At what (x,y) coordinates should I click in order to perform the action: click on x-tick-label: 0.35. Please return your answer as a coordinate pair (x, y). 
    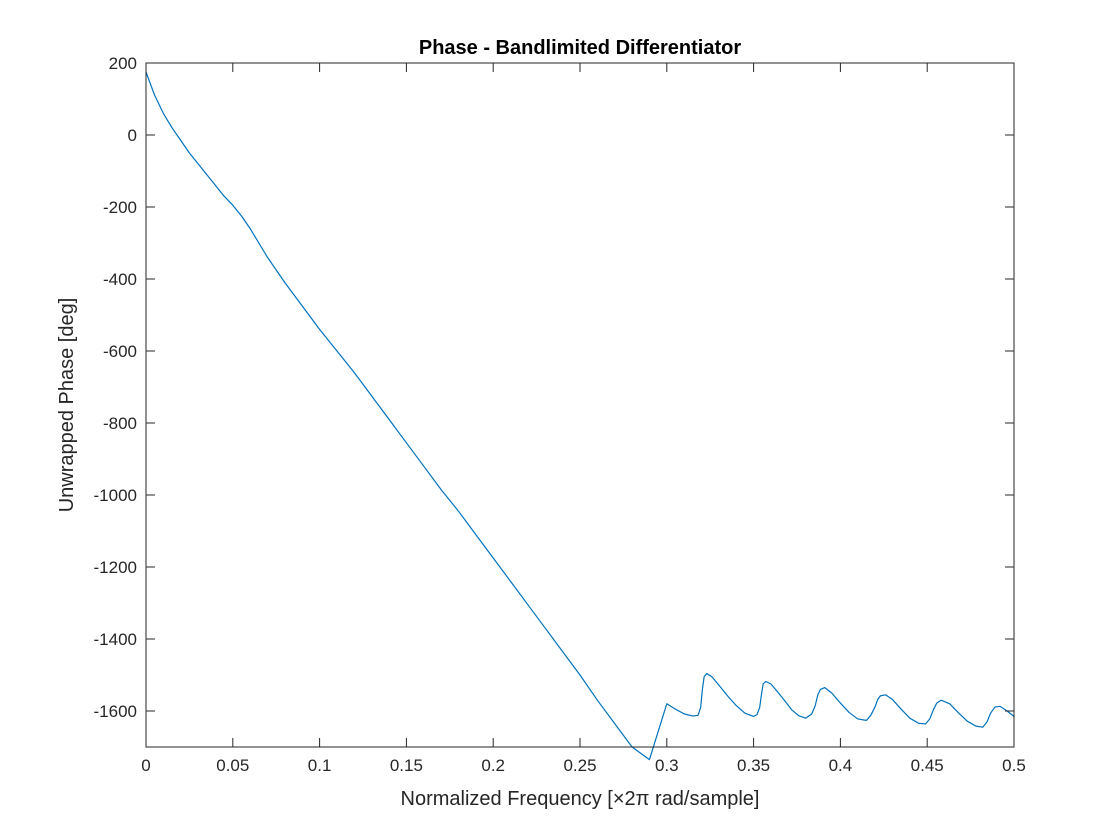
    Looking at the image, I should click on (753, 765).